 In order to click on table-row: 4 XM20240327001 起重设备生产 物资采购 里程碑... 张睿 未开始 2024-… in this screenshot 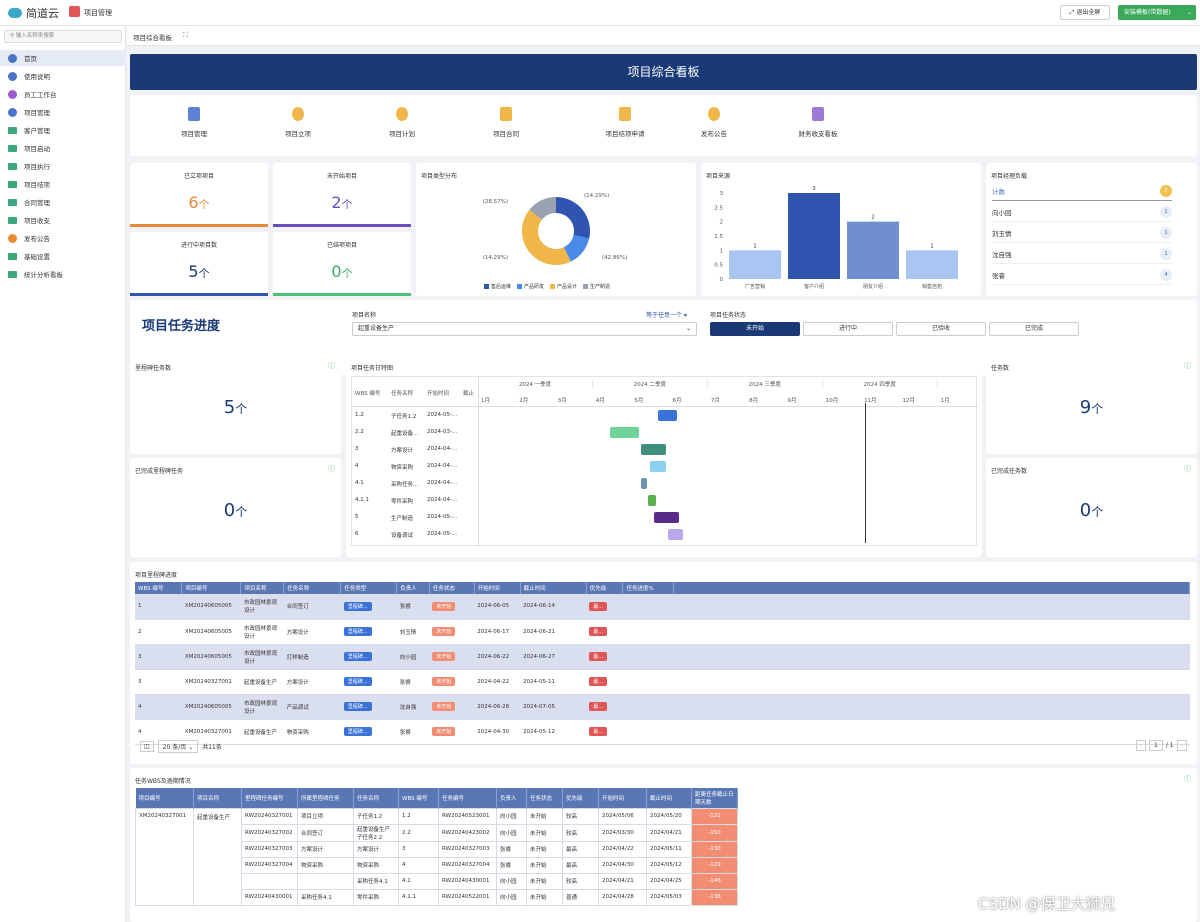, I will do `click(662, 732)`.